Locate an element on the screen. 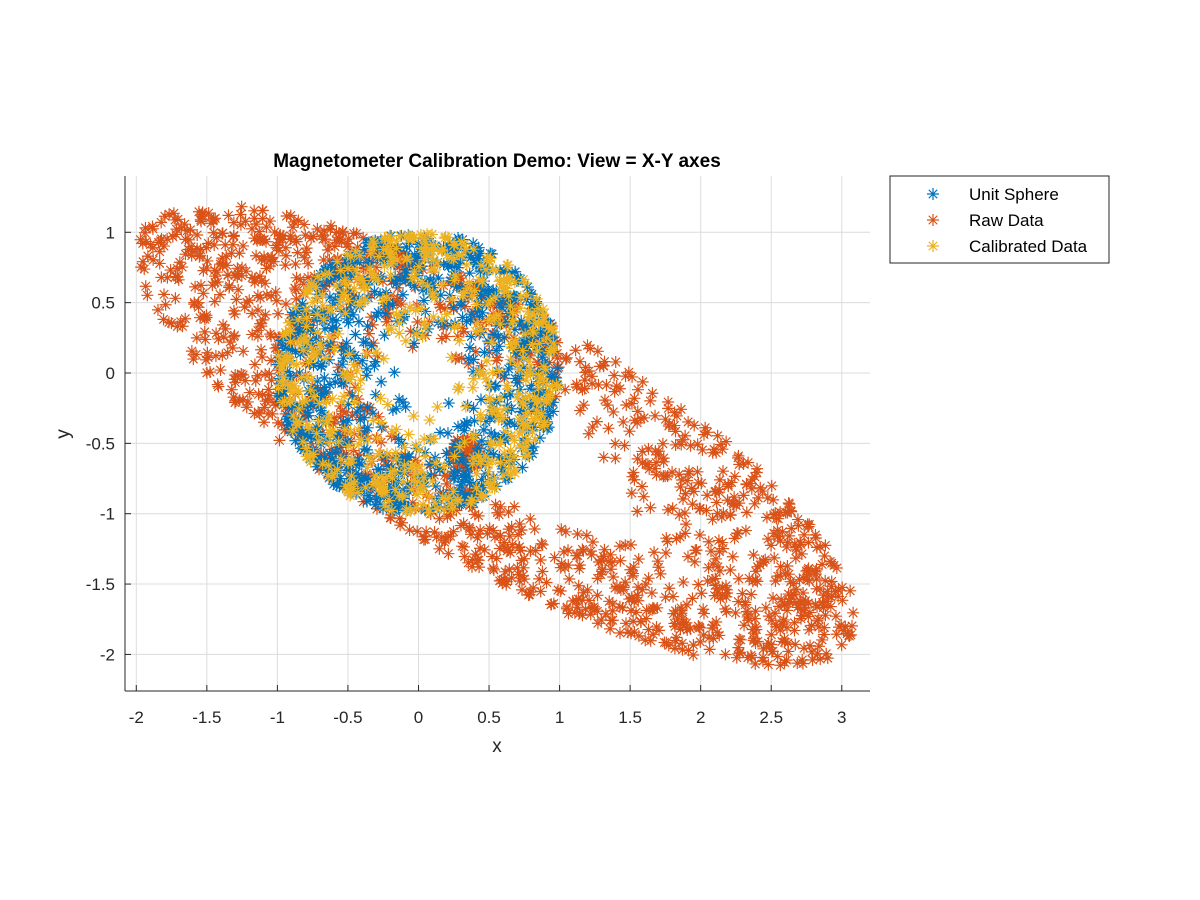 The image size is (1200, 900). legend-entry: Raw Data is located at coordinates (985, 220).